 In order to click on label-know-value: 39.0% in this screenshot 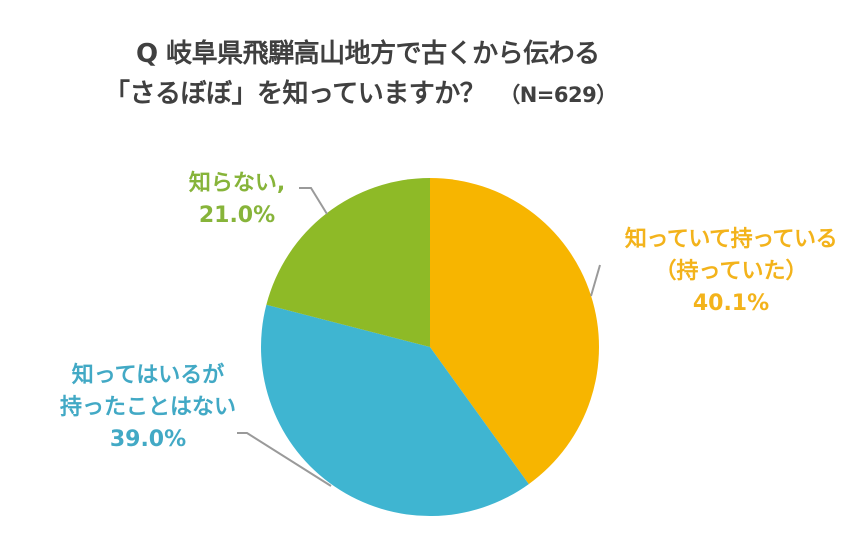, I will do `click(148, 439)`.